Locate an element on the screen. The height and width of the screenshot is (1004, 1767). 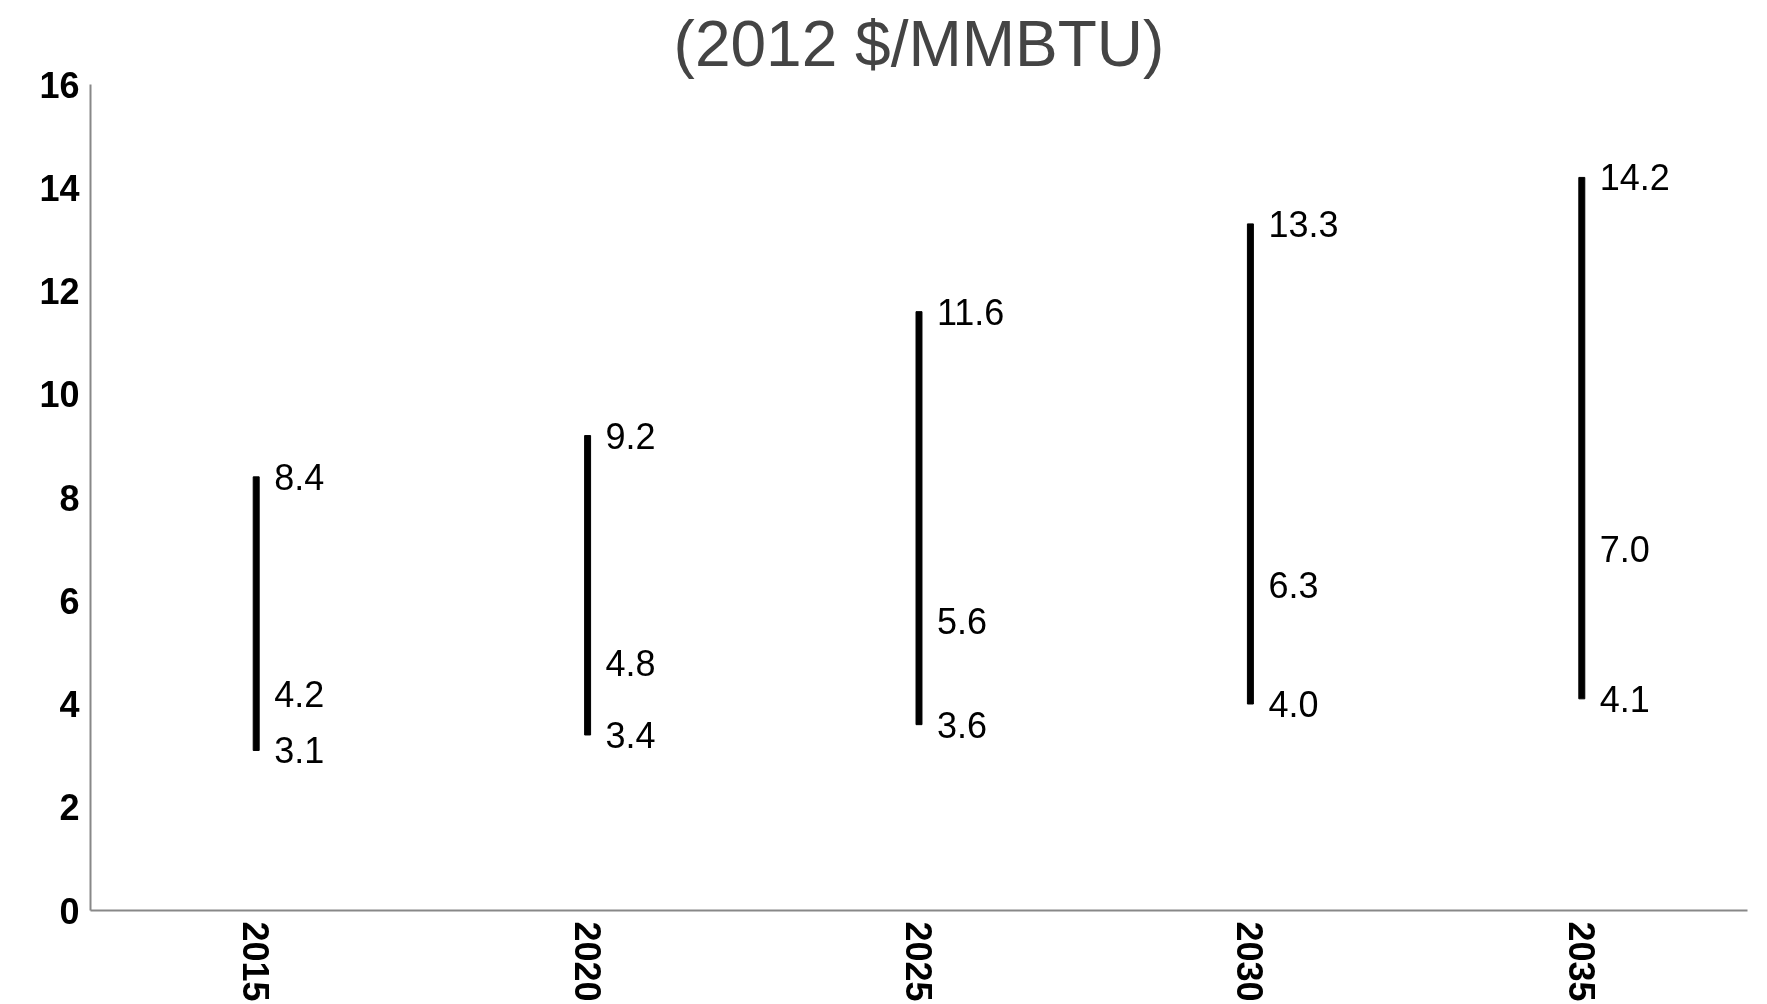
x-tick-label: 2035 is located at coordinates (1581, 961).